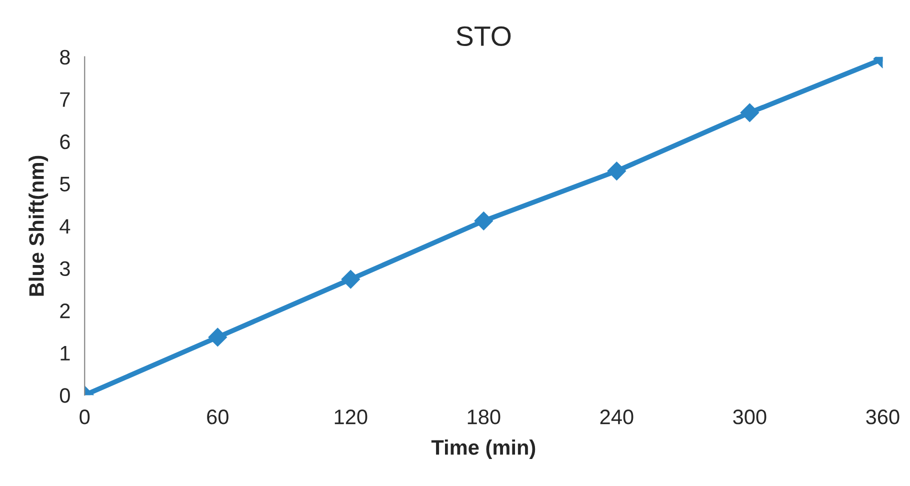 The height and width of the screenshot is (486, 910). Describe the element at coordinates (38, 226) in the screenshot. I see `y-axis-title: Blue Shift(nm)` at that location.